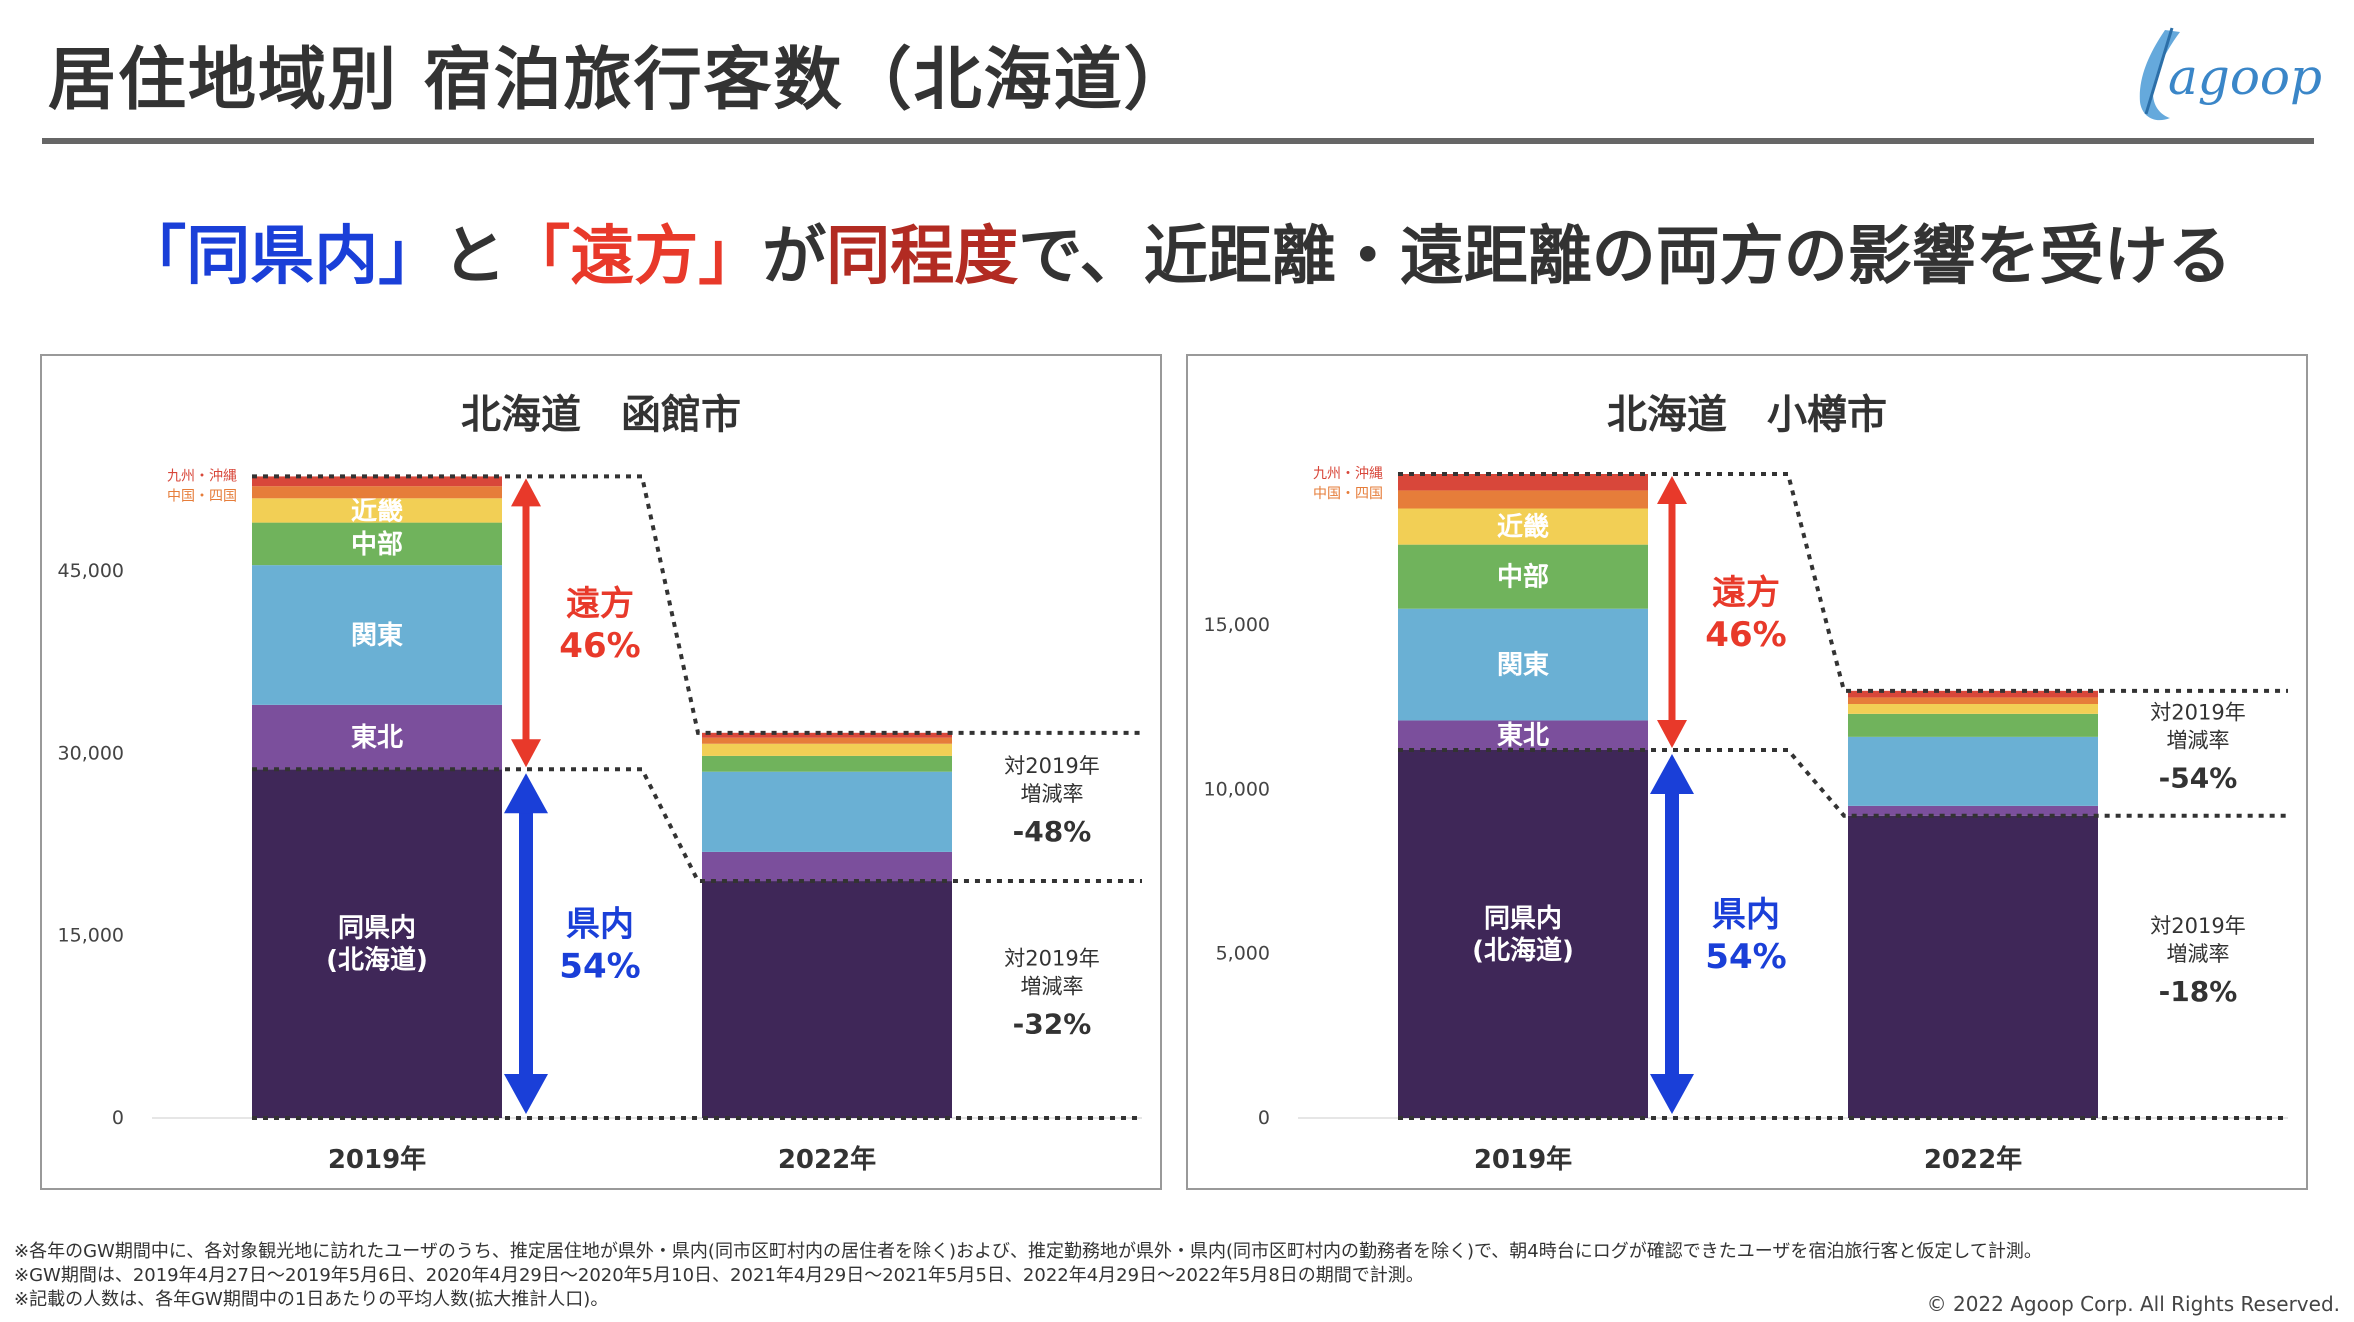 This screenshot has width=2354, height=1322. What do you see at coordinates (634, 257) in the screenshot?
I see `headline-far: 「遠方」` at bounding box center [634, 257].